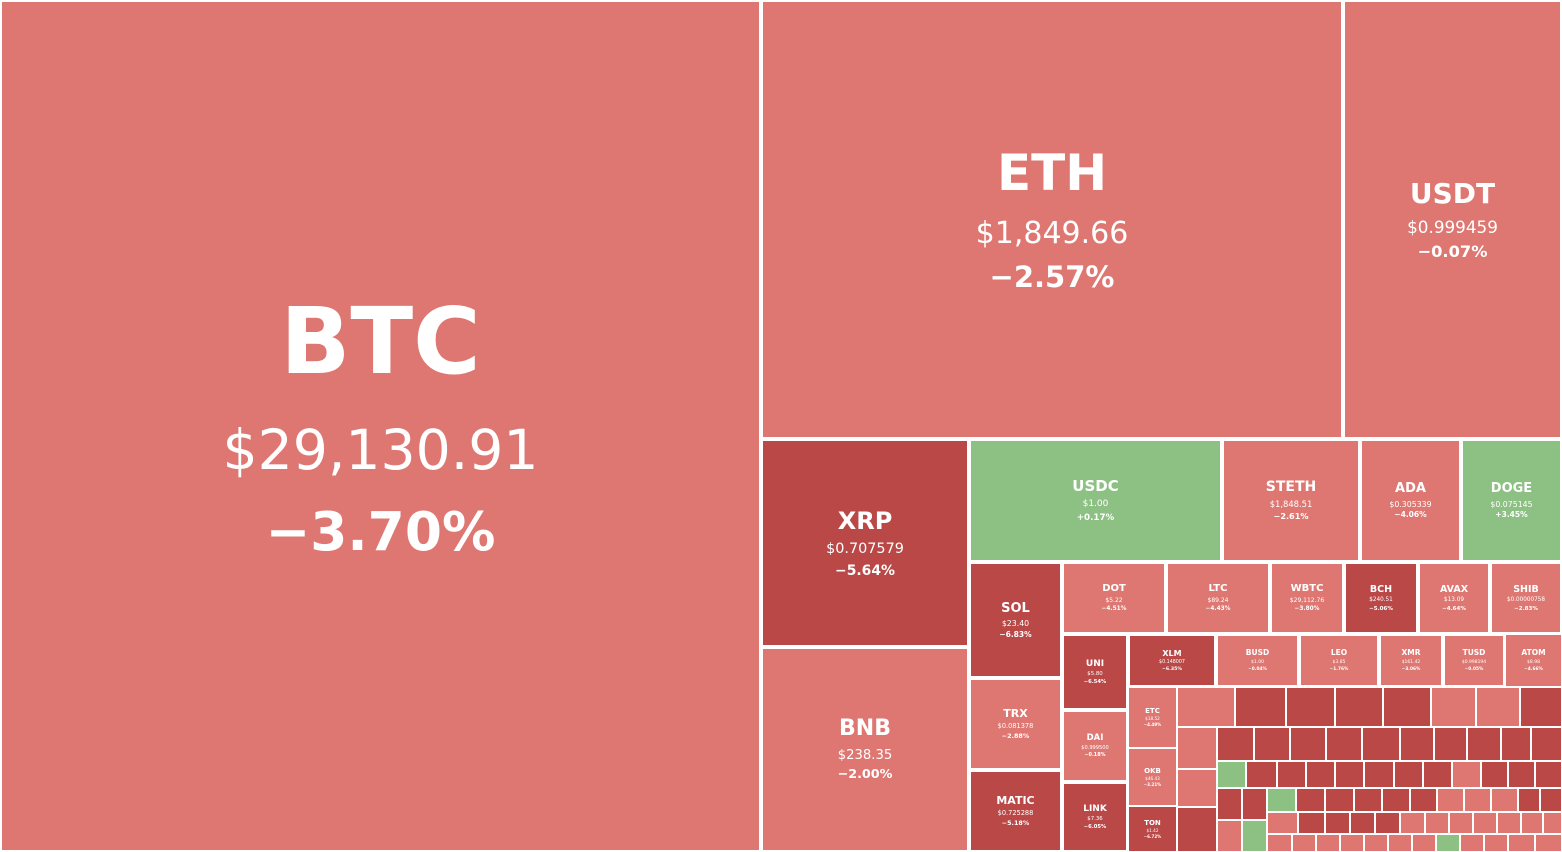 This screenshot has width=1562, height=852. I want to click on treemap-tile-xrp: XRP $0.707579 −5.64%, so click(865, 543).